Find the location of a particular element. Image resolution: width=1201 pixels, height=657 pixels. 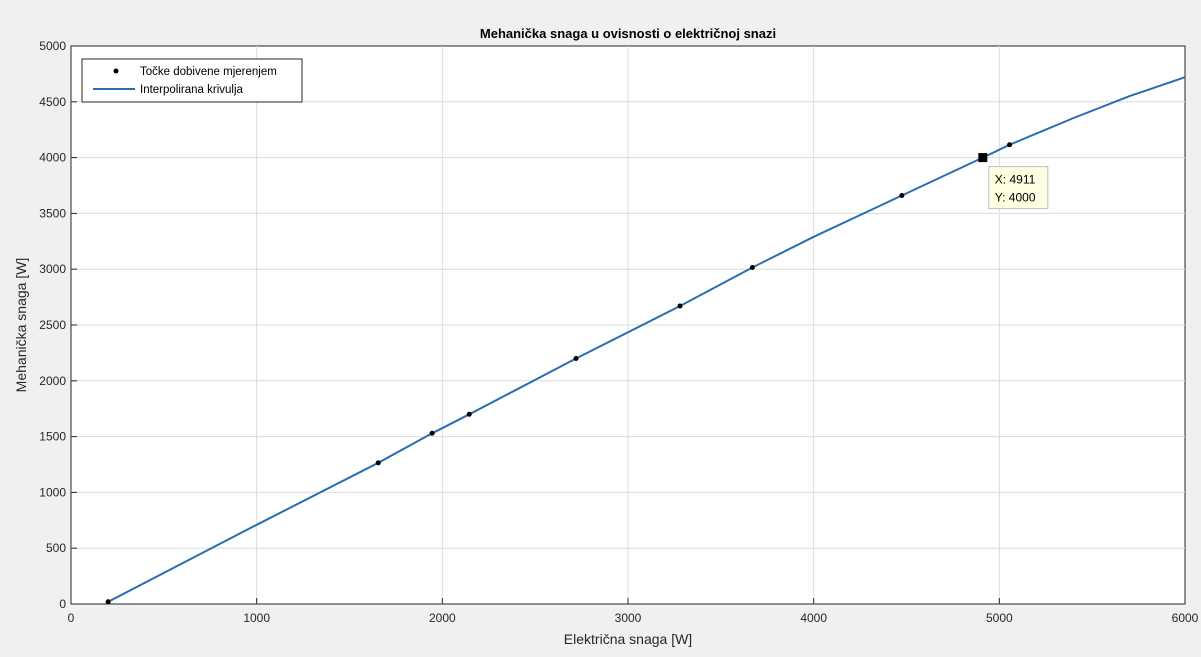

x-axis-label: Električna snaga [W] is located at coordinates (628, 639).